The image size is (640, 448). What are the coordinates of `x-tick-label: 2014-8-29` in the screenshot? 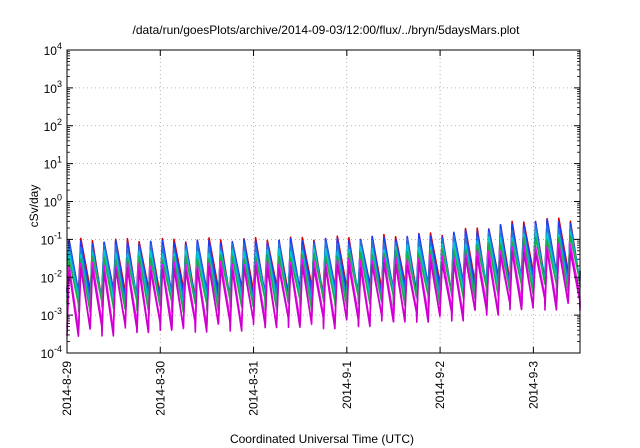 It's located at (67, 388).